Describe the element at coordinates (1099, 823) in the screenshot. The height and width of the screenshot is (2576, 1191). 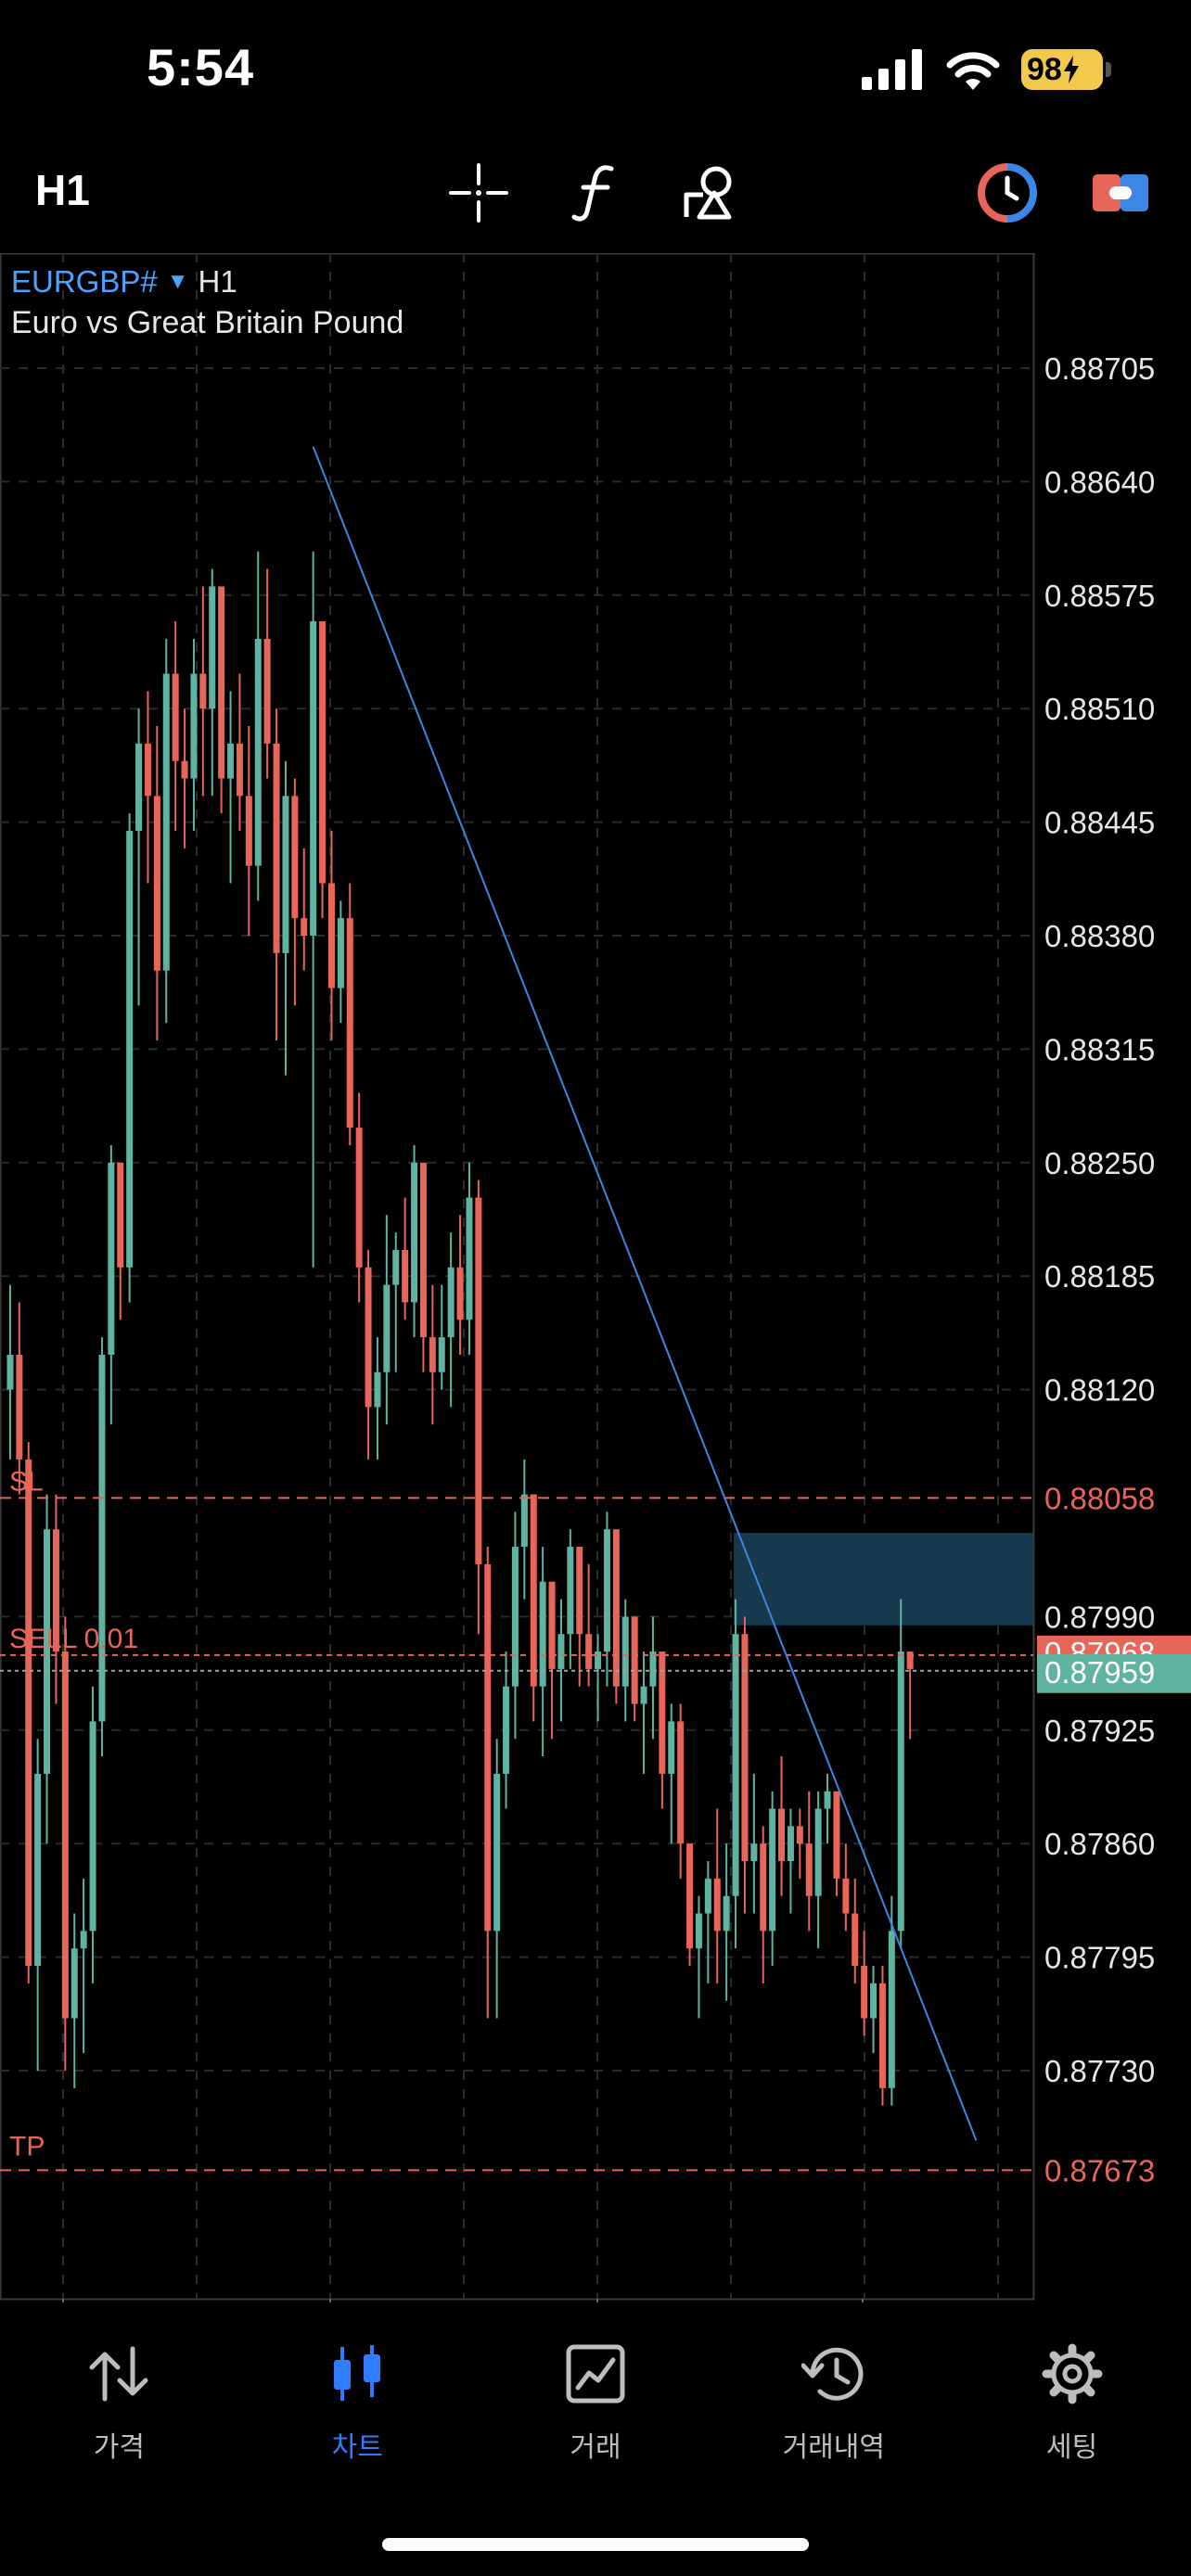
I see `y-tick-label: 0.88445` at that location.